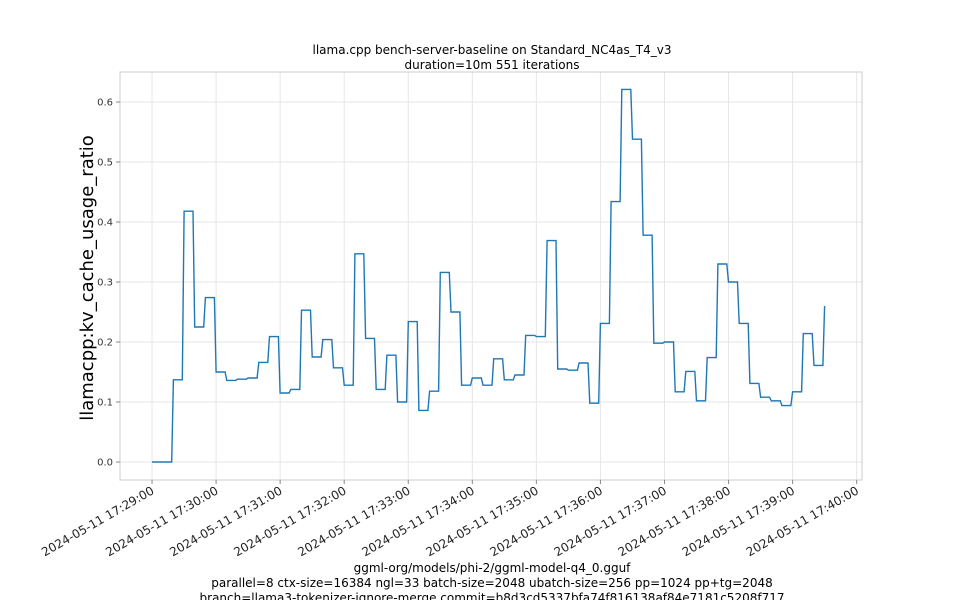 The image size is (960, 600). What do you see at coordinates (105, 163) in the screenshot?
I see `y-tick-label: 0.5` at bounding box center [105, 163].